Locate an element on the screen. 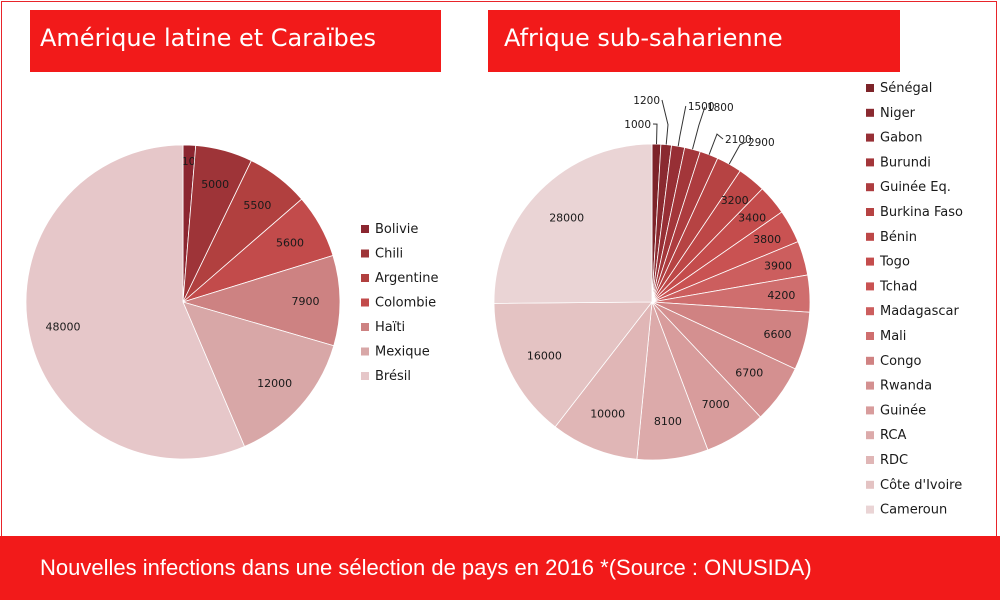 This screenshot has height=600, width=1000. legend-label-argentine: Argentine is located at coordinates (406, 278).